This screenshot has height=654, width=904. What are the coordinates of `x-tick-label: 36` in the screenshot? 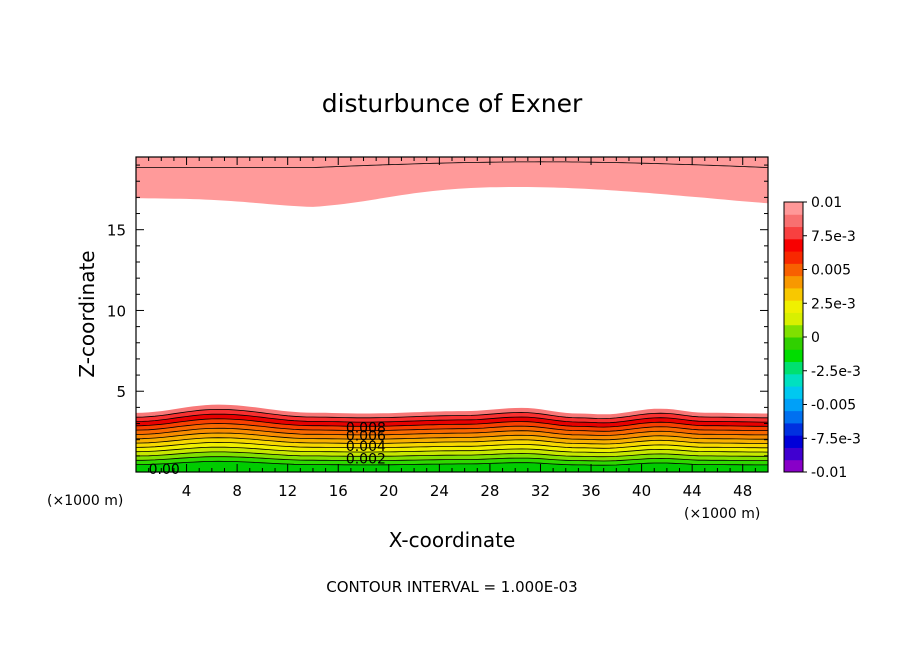 It's located at (590, 491).